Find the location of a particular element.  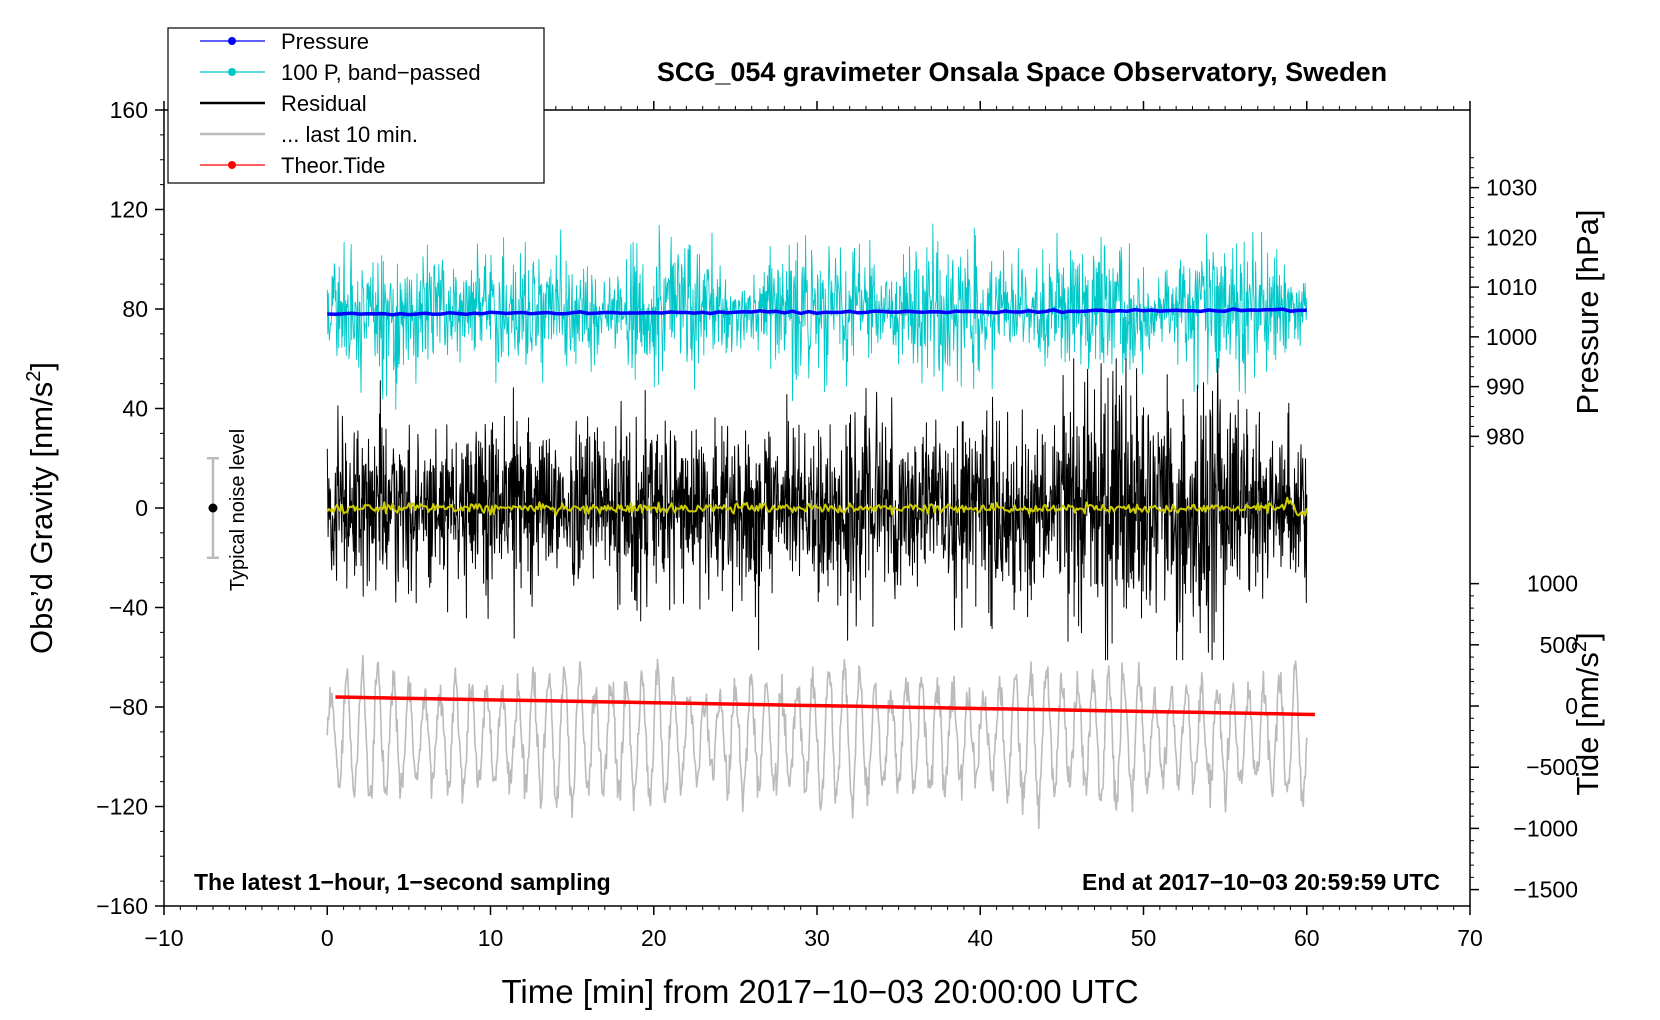

x-axis-label: Time [min] from 2017−10−03 20:00:00 UTC is located at coordinates (819, 991).